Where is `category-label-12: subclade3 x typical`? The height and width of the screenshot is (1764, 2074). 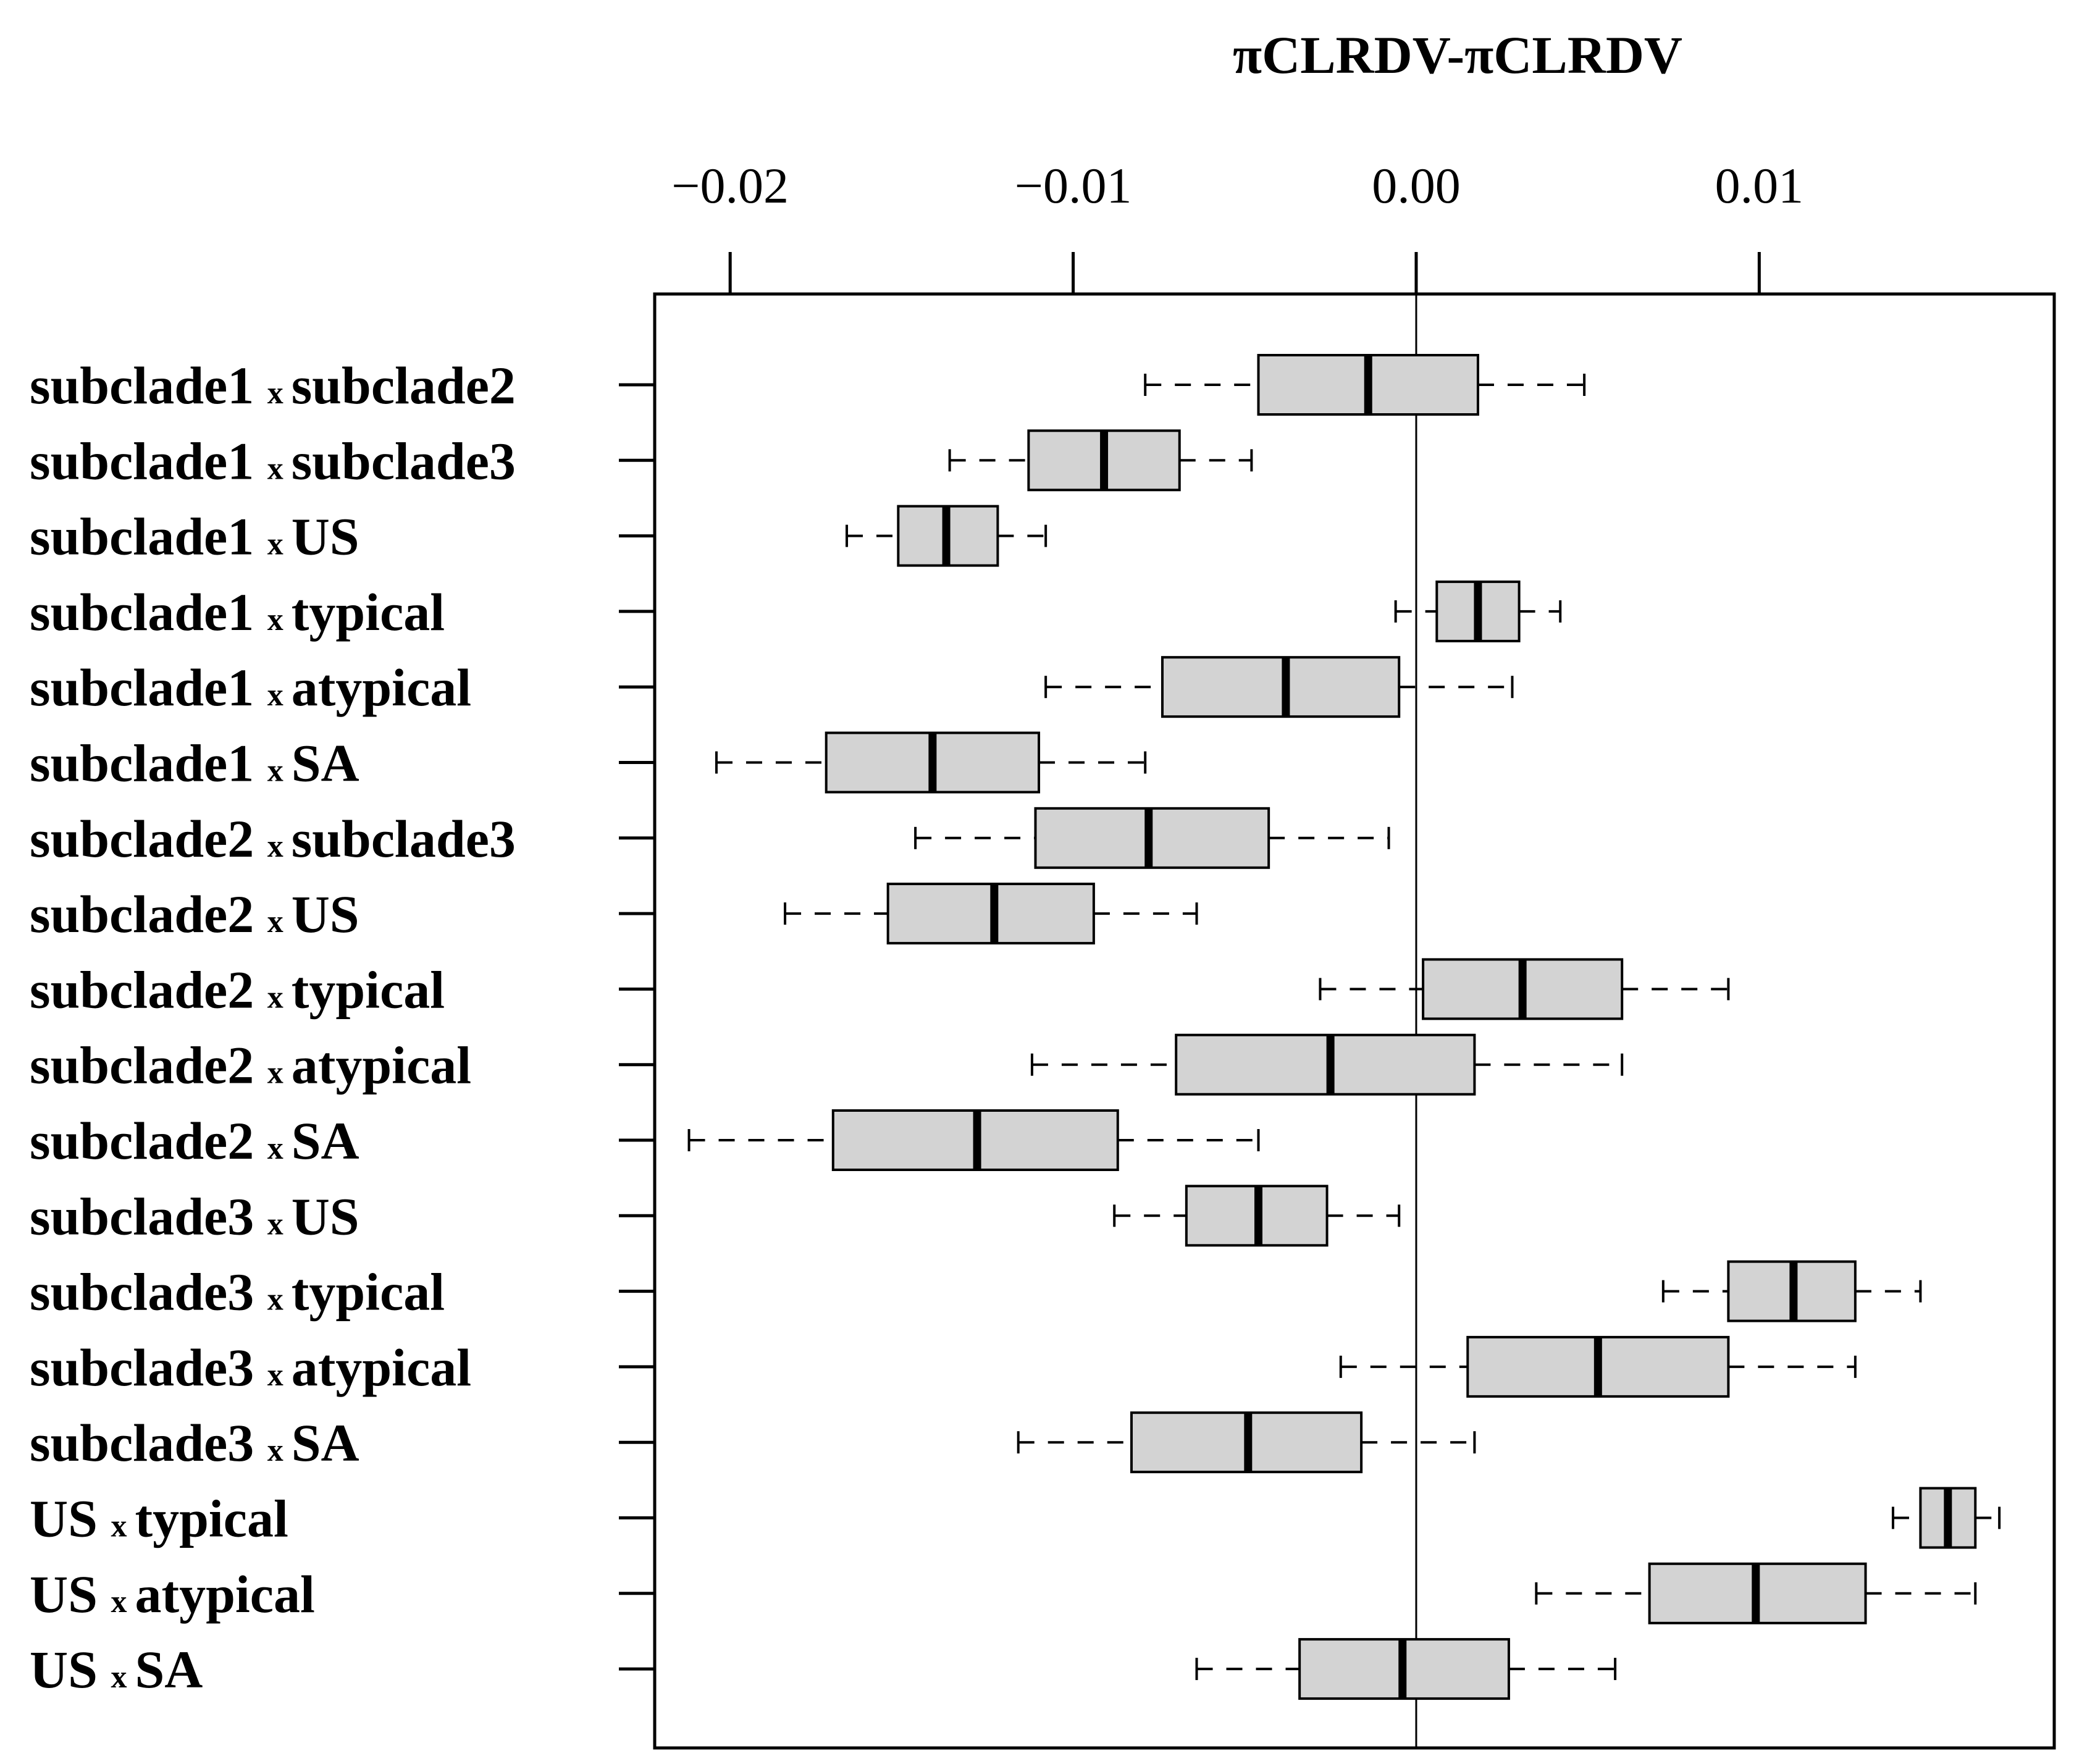
category-label-12: subclade3 x typical is located at coordinates (238, 1292).